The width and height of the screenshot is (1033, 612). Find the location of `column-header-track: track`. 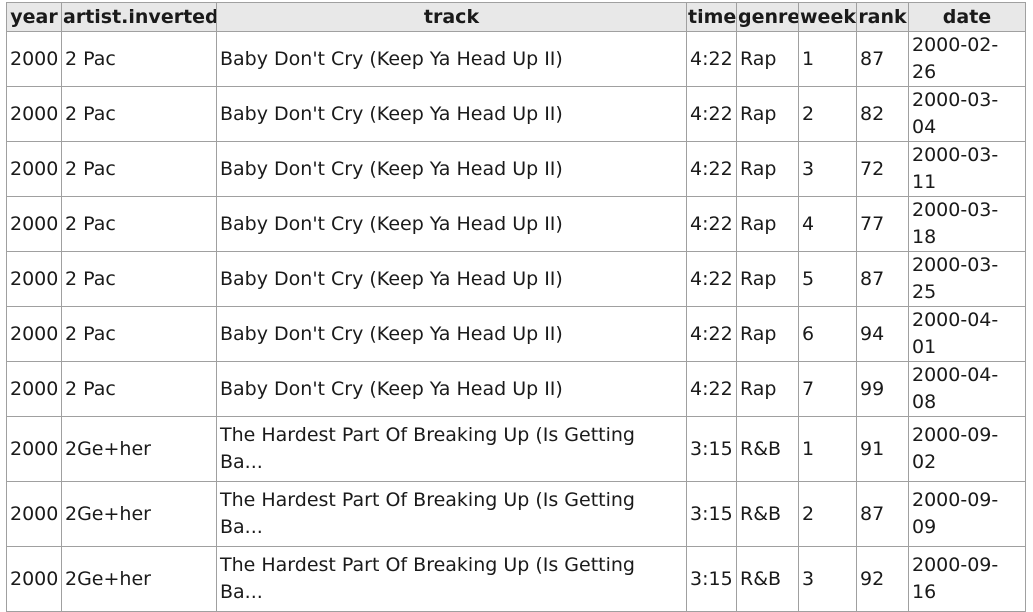

column-header-track: track is located at coordinates (451, 17).